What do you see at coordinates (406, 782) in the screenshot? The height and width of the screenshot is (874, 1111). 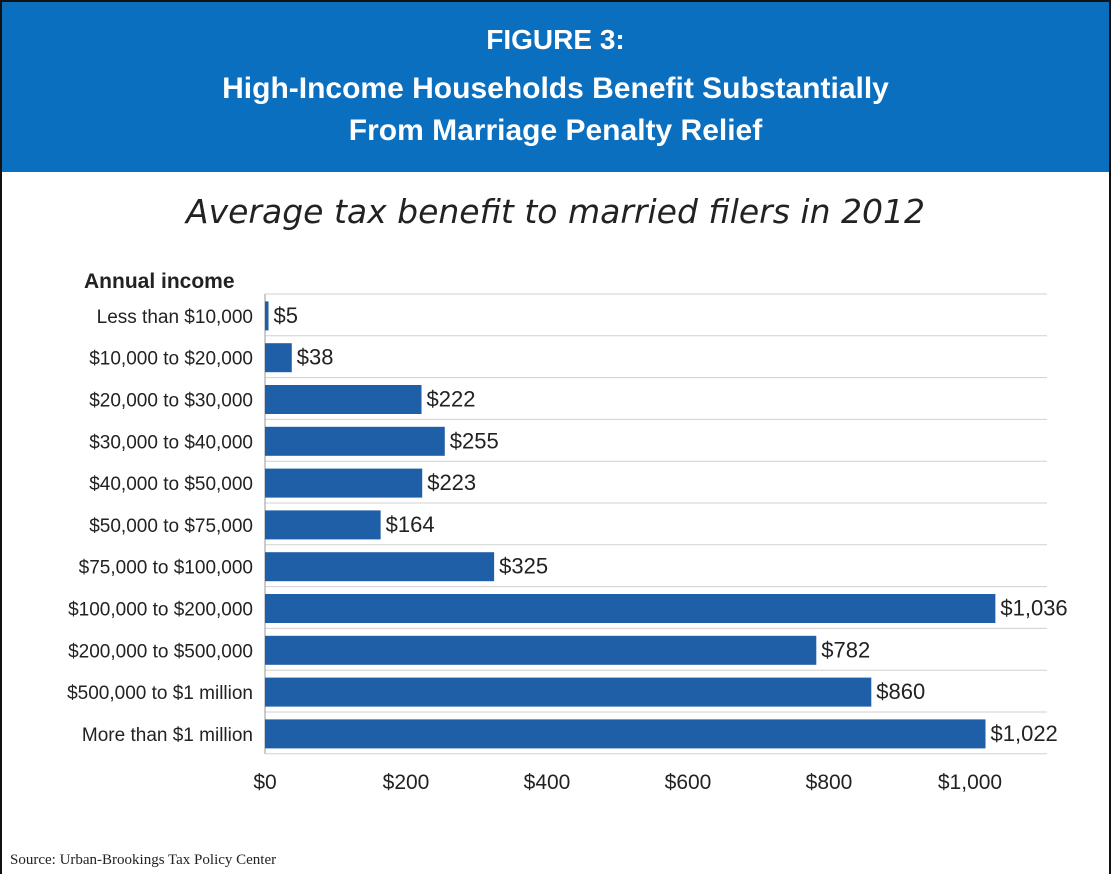 I see `x-tick-label: $200` at bounding box center [406, 782].